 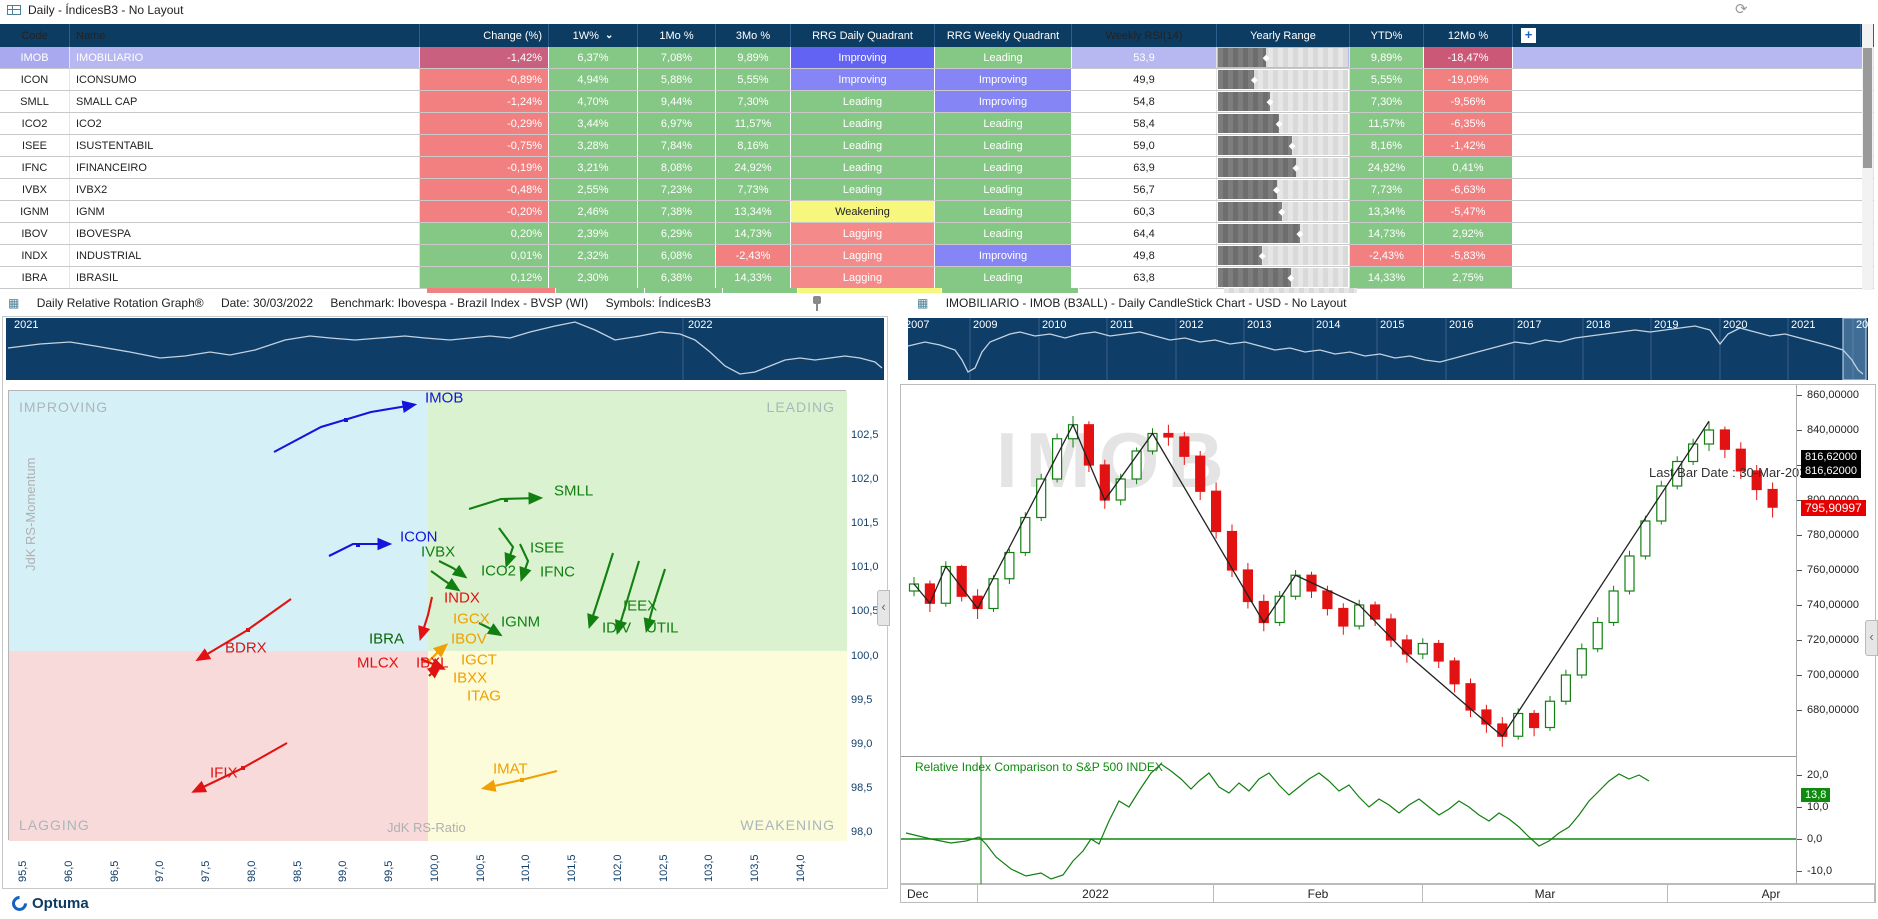 I want to click on rrg-symbol-IVBX: IVBX, so click(x=438, y=552).